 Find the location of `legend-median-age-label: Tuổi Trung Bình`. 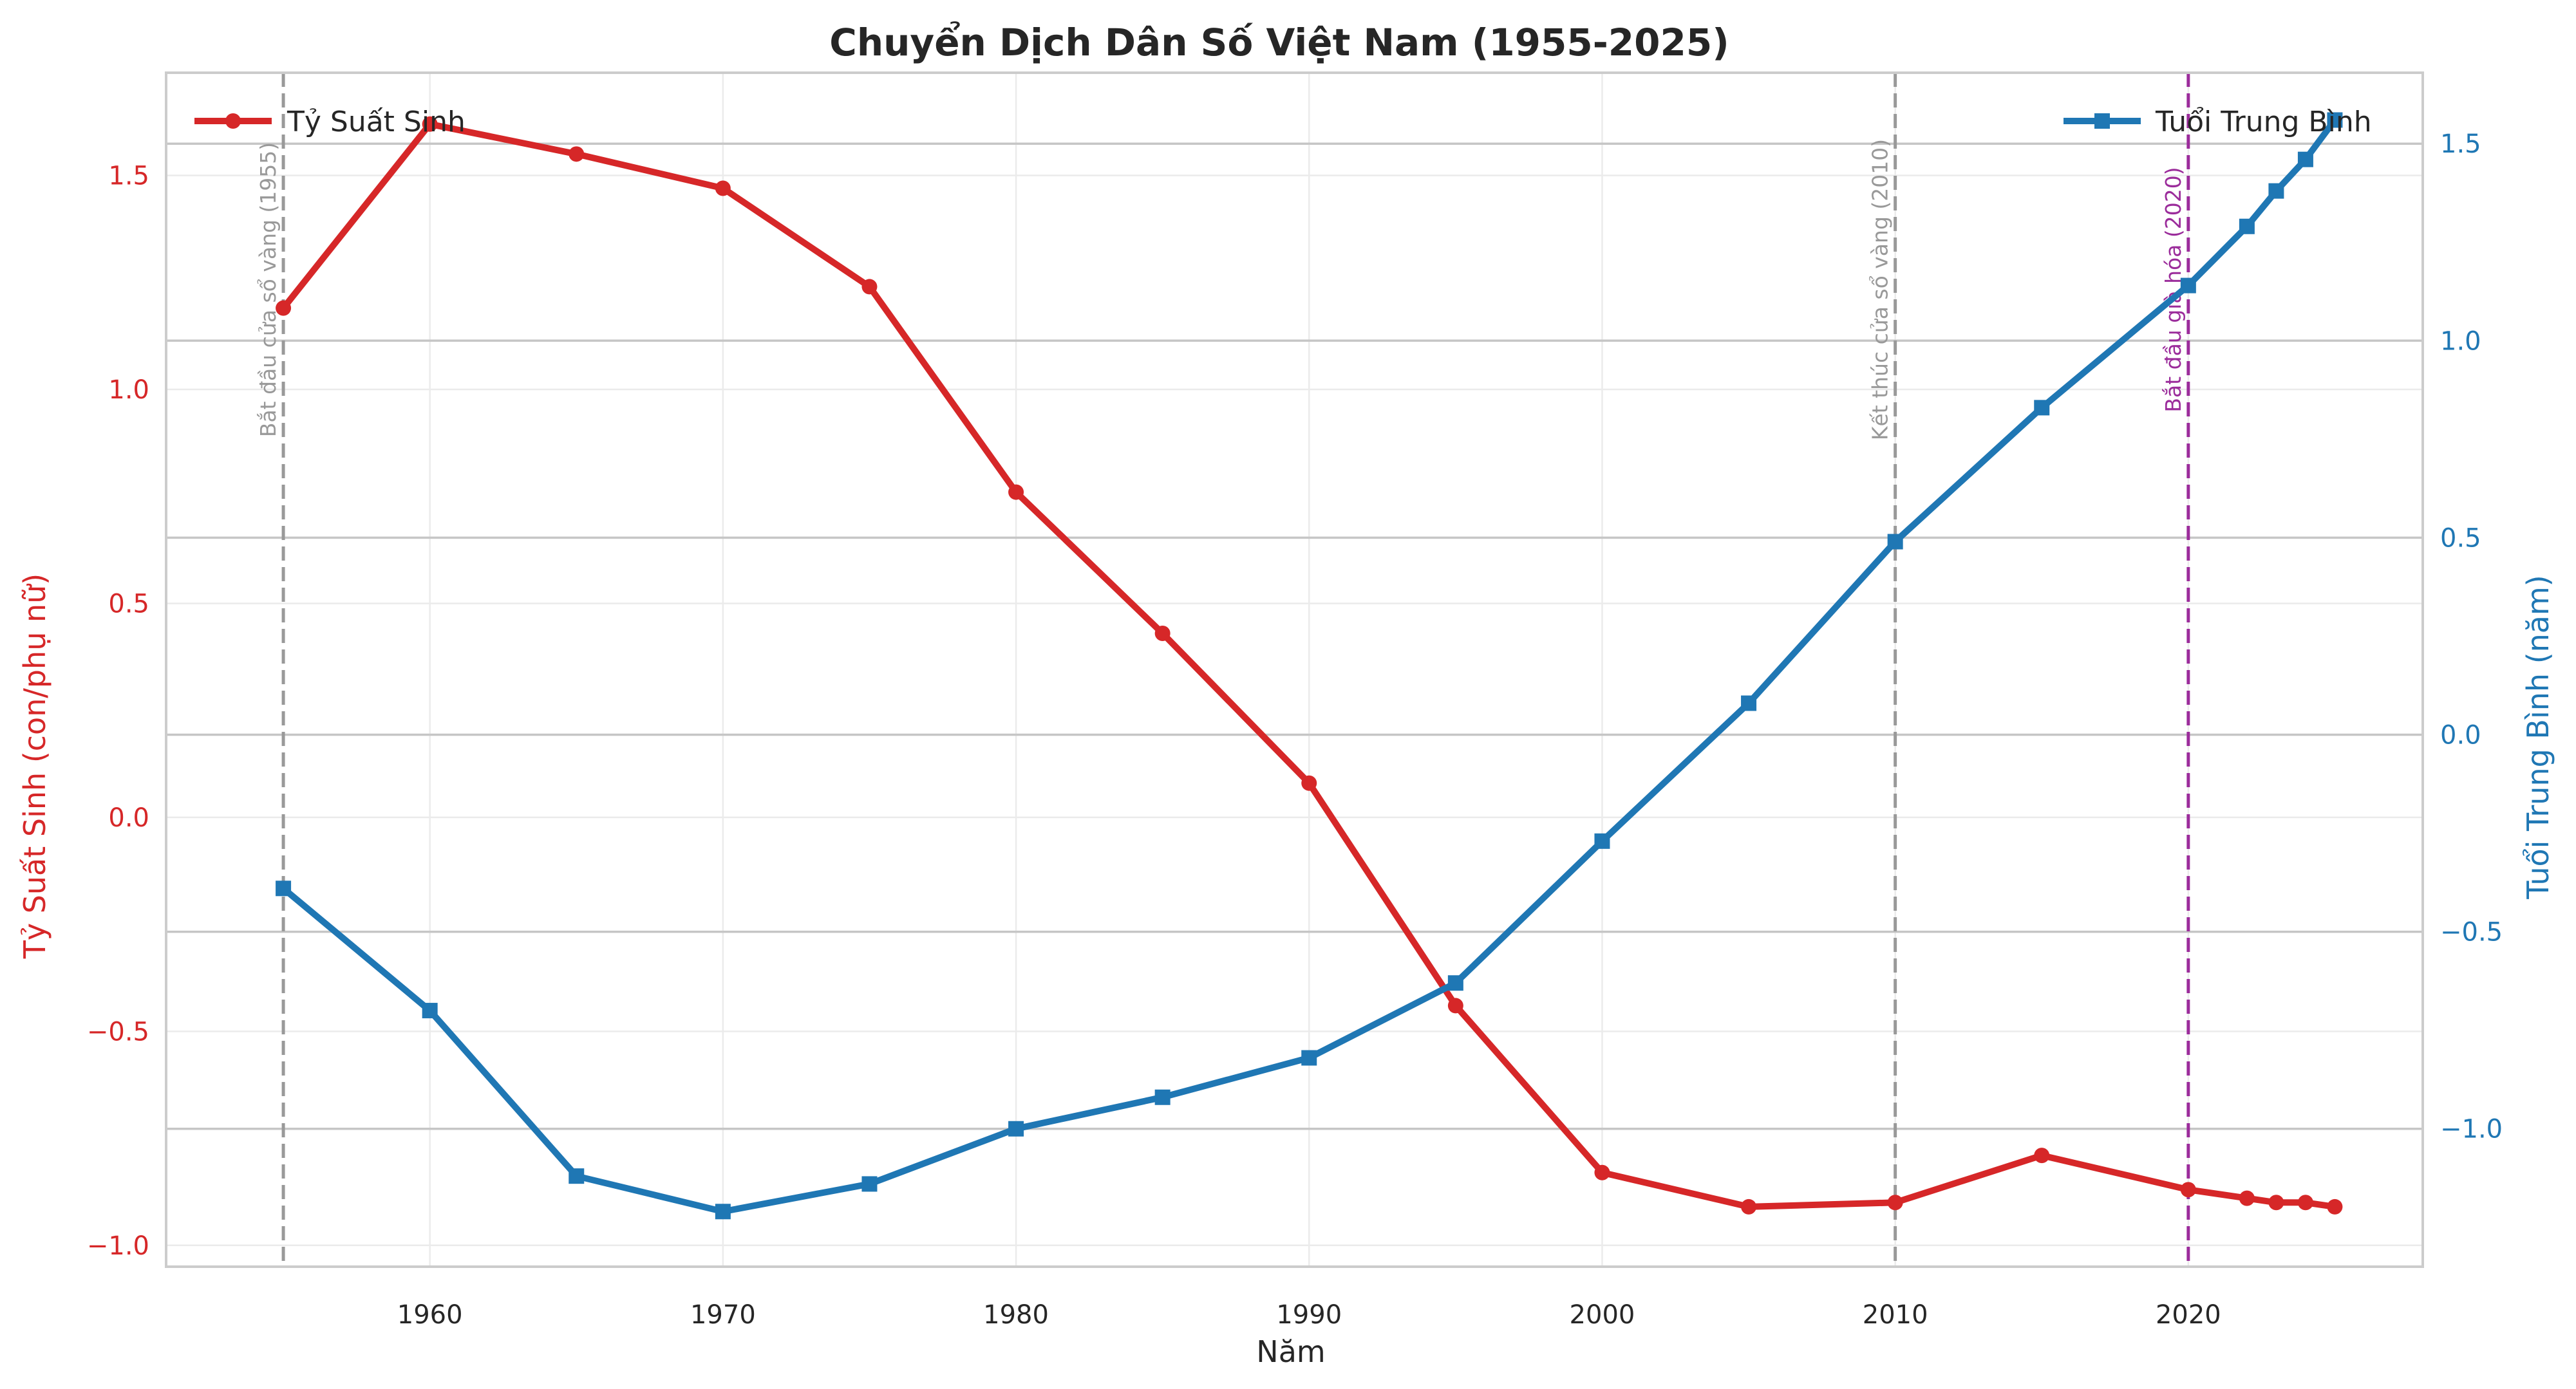

legend-median-age-label: Tuổi Trung Bình is located at coordinates (2263, 122).